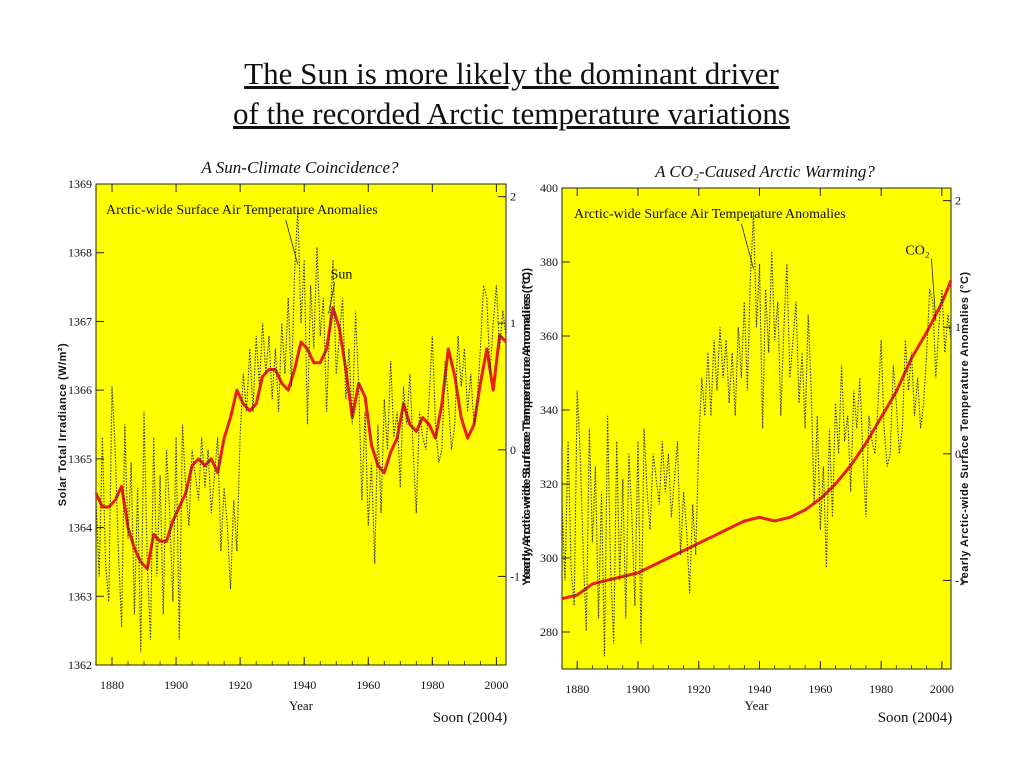 The image size is (1023, 767). What do you see at coordinates (958, 454) in the screenshot?
I see `chart2-y-right-tick-label: 0` at bounding box center [958, 454].